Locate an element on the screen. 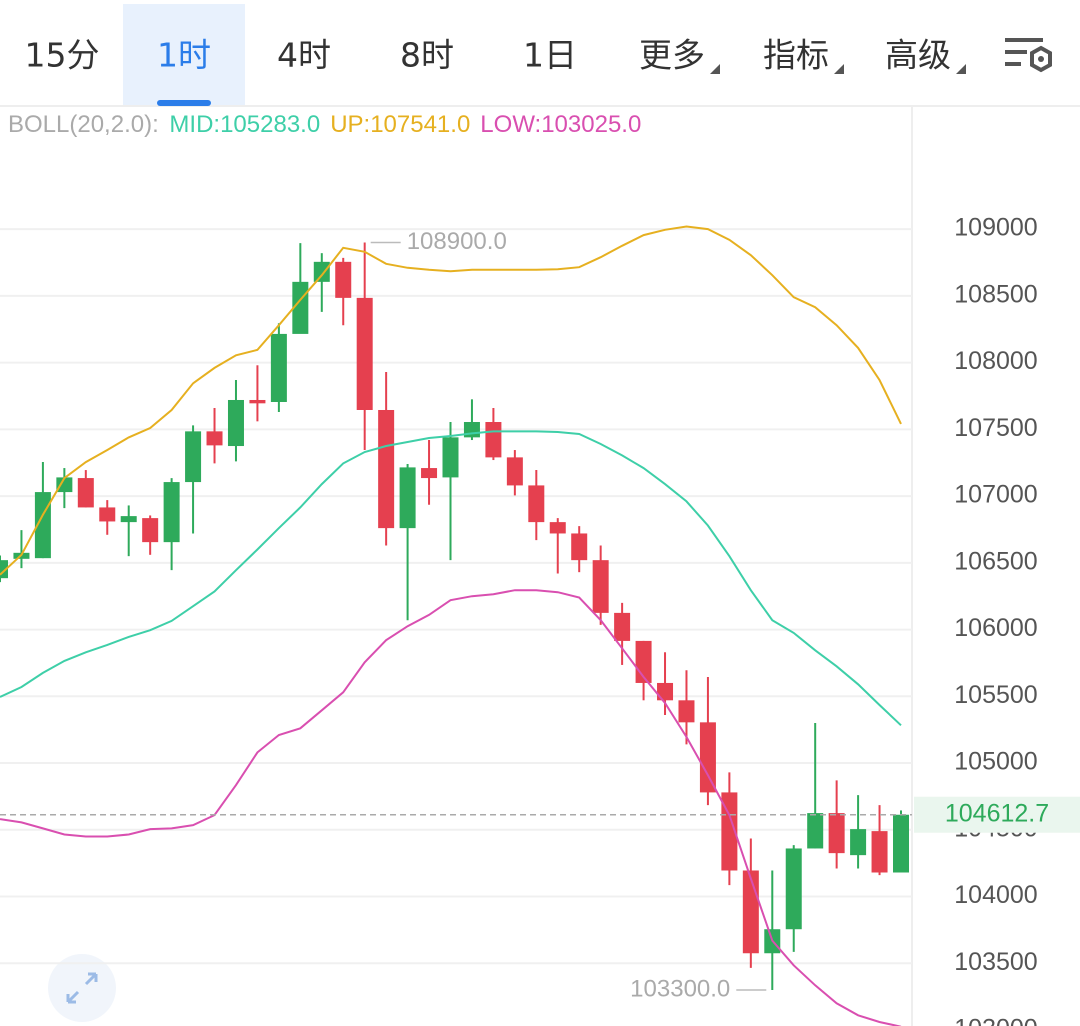 The image size is (1080, 1026). y-tick-label: 103500 is located at coordinates (995, 962).